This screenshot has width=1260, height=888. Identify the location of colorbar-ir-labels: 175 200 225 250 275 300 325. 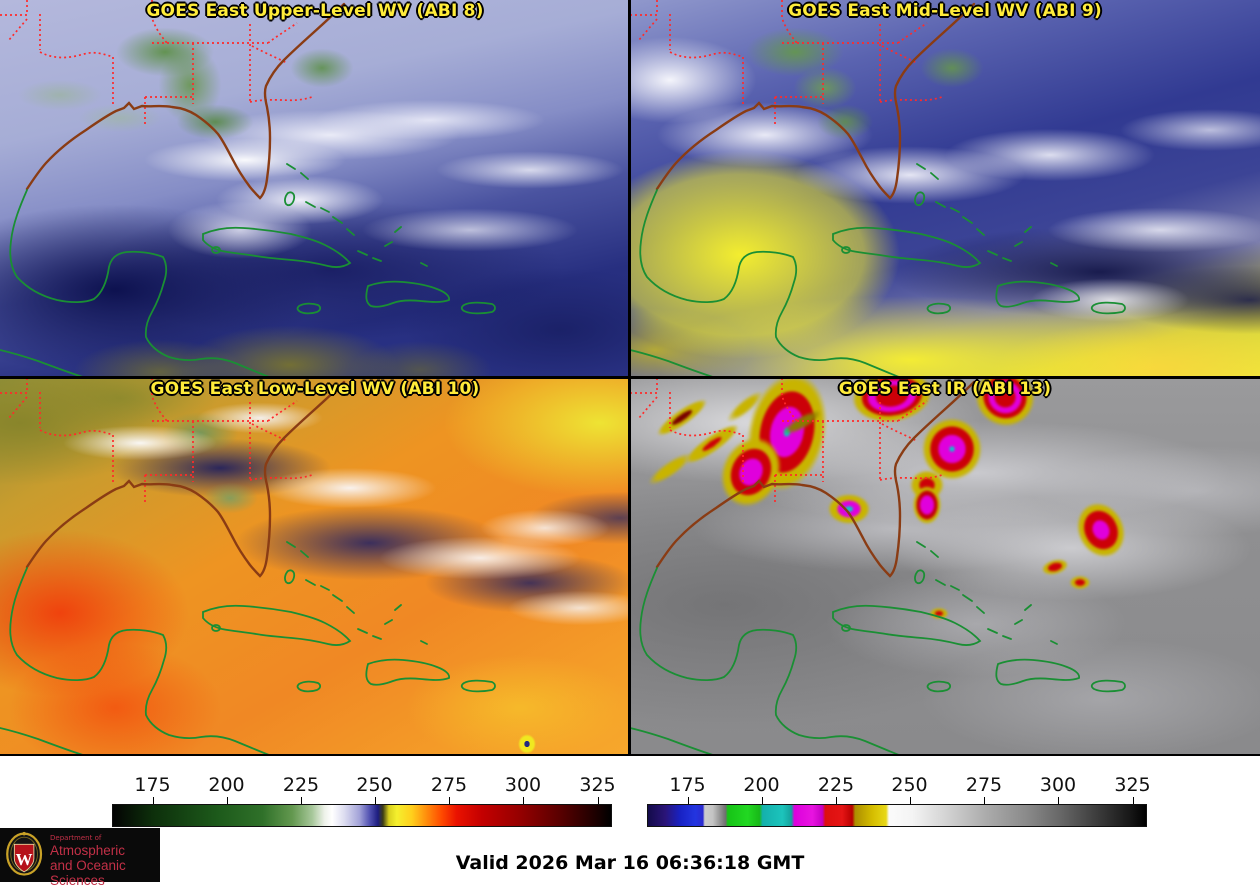
(899, 785).